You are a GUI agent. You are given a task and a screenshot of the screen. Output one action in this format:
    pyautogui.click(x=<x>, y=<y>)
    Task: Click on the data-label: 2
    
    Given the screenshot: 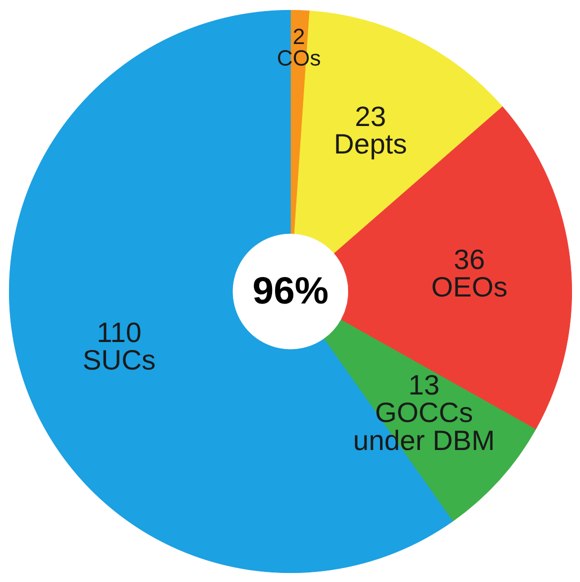 What is the action you would take?
    pyautogui.click(x=298, y=37)
    